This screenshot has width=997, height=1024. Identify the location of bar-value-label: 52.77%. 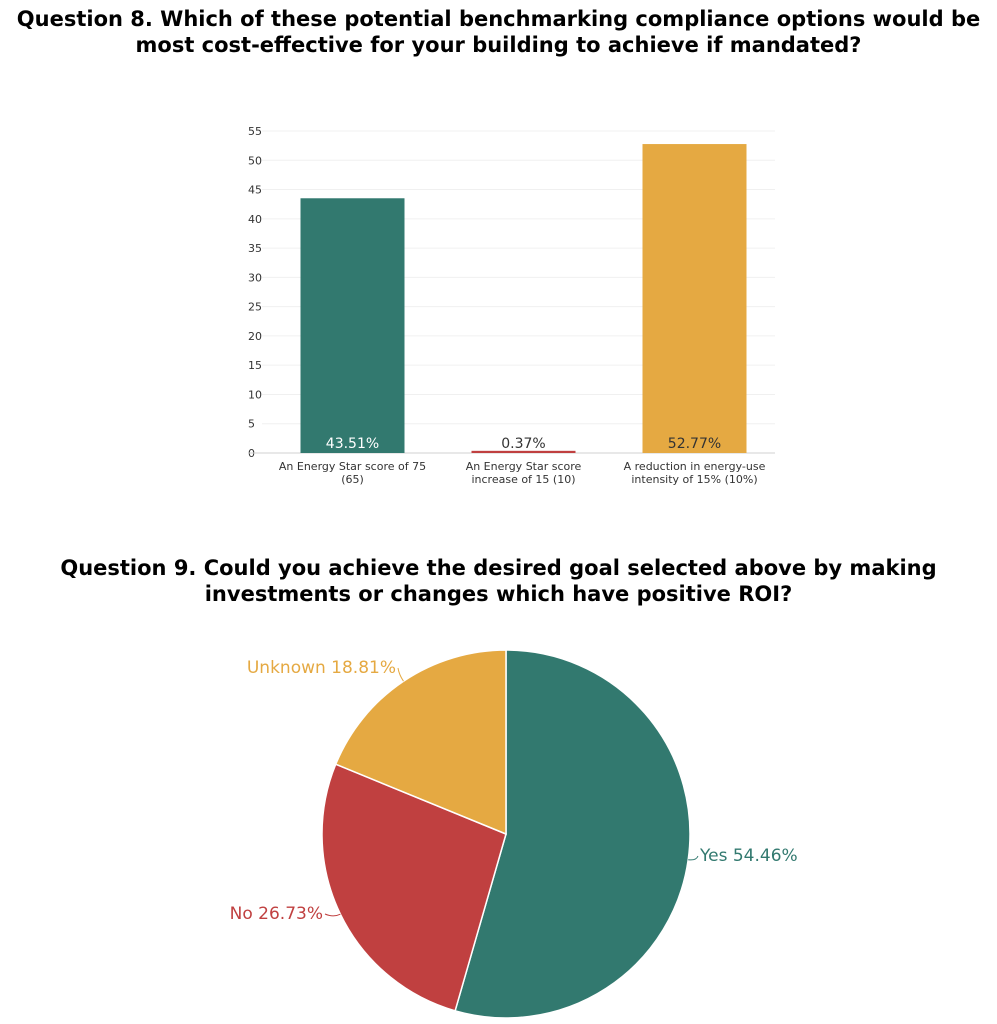
(694, 444).